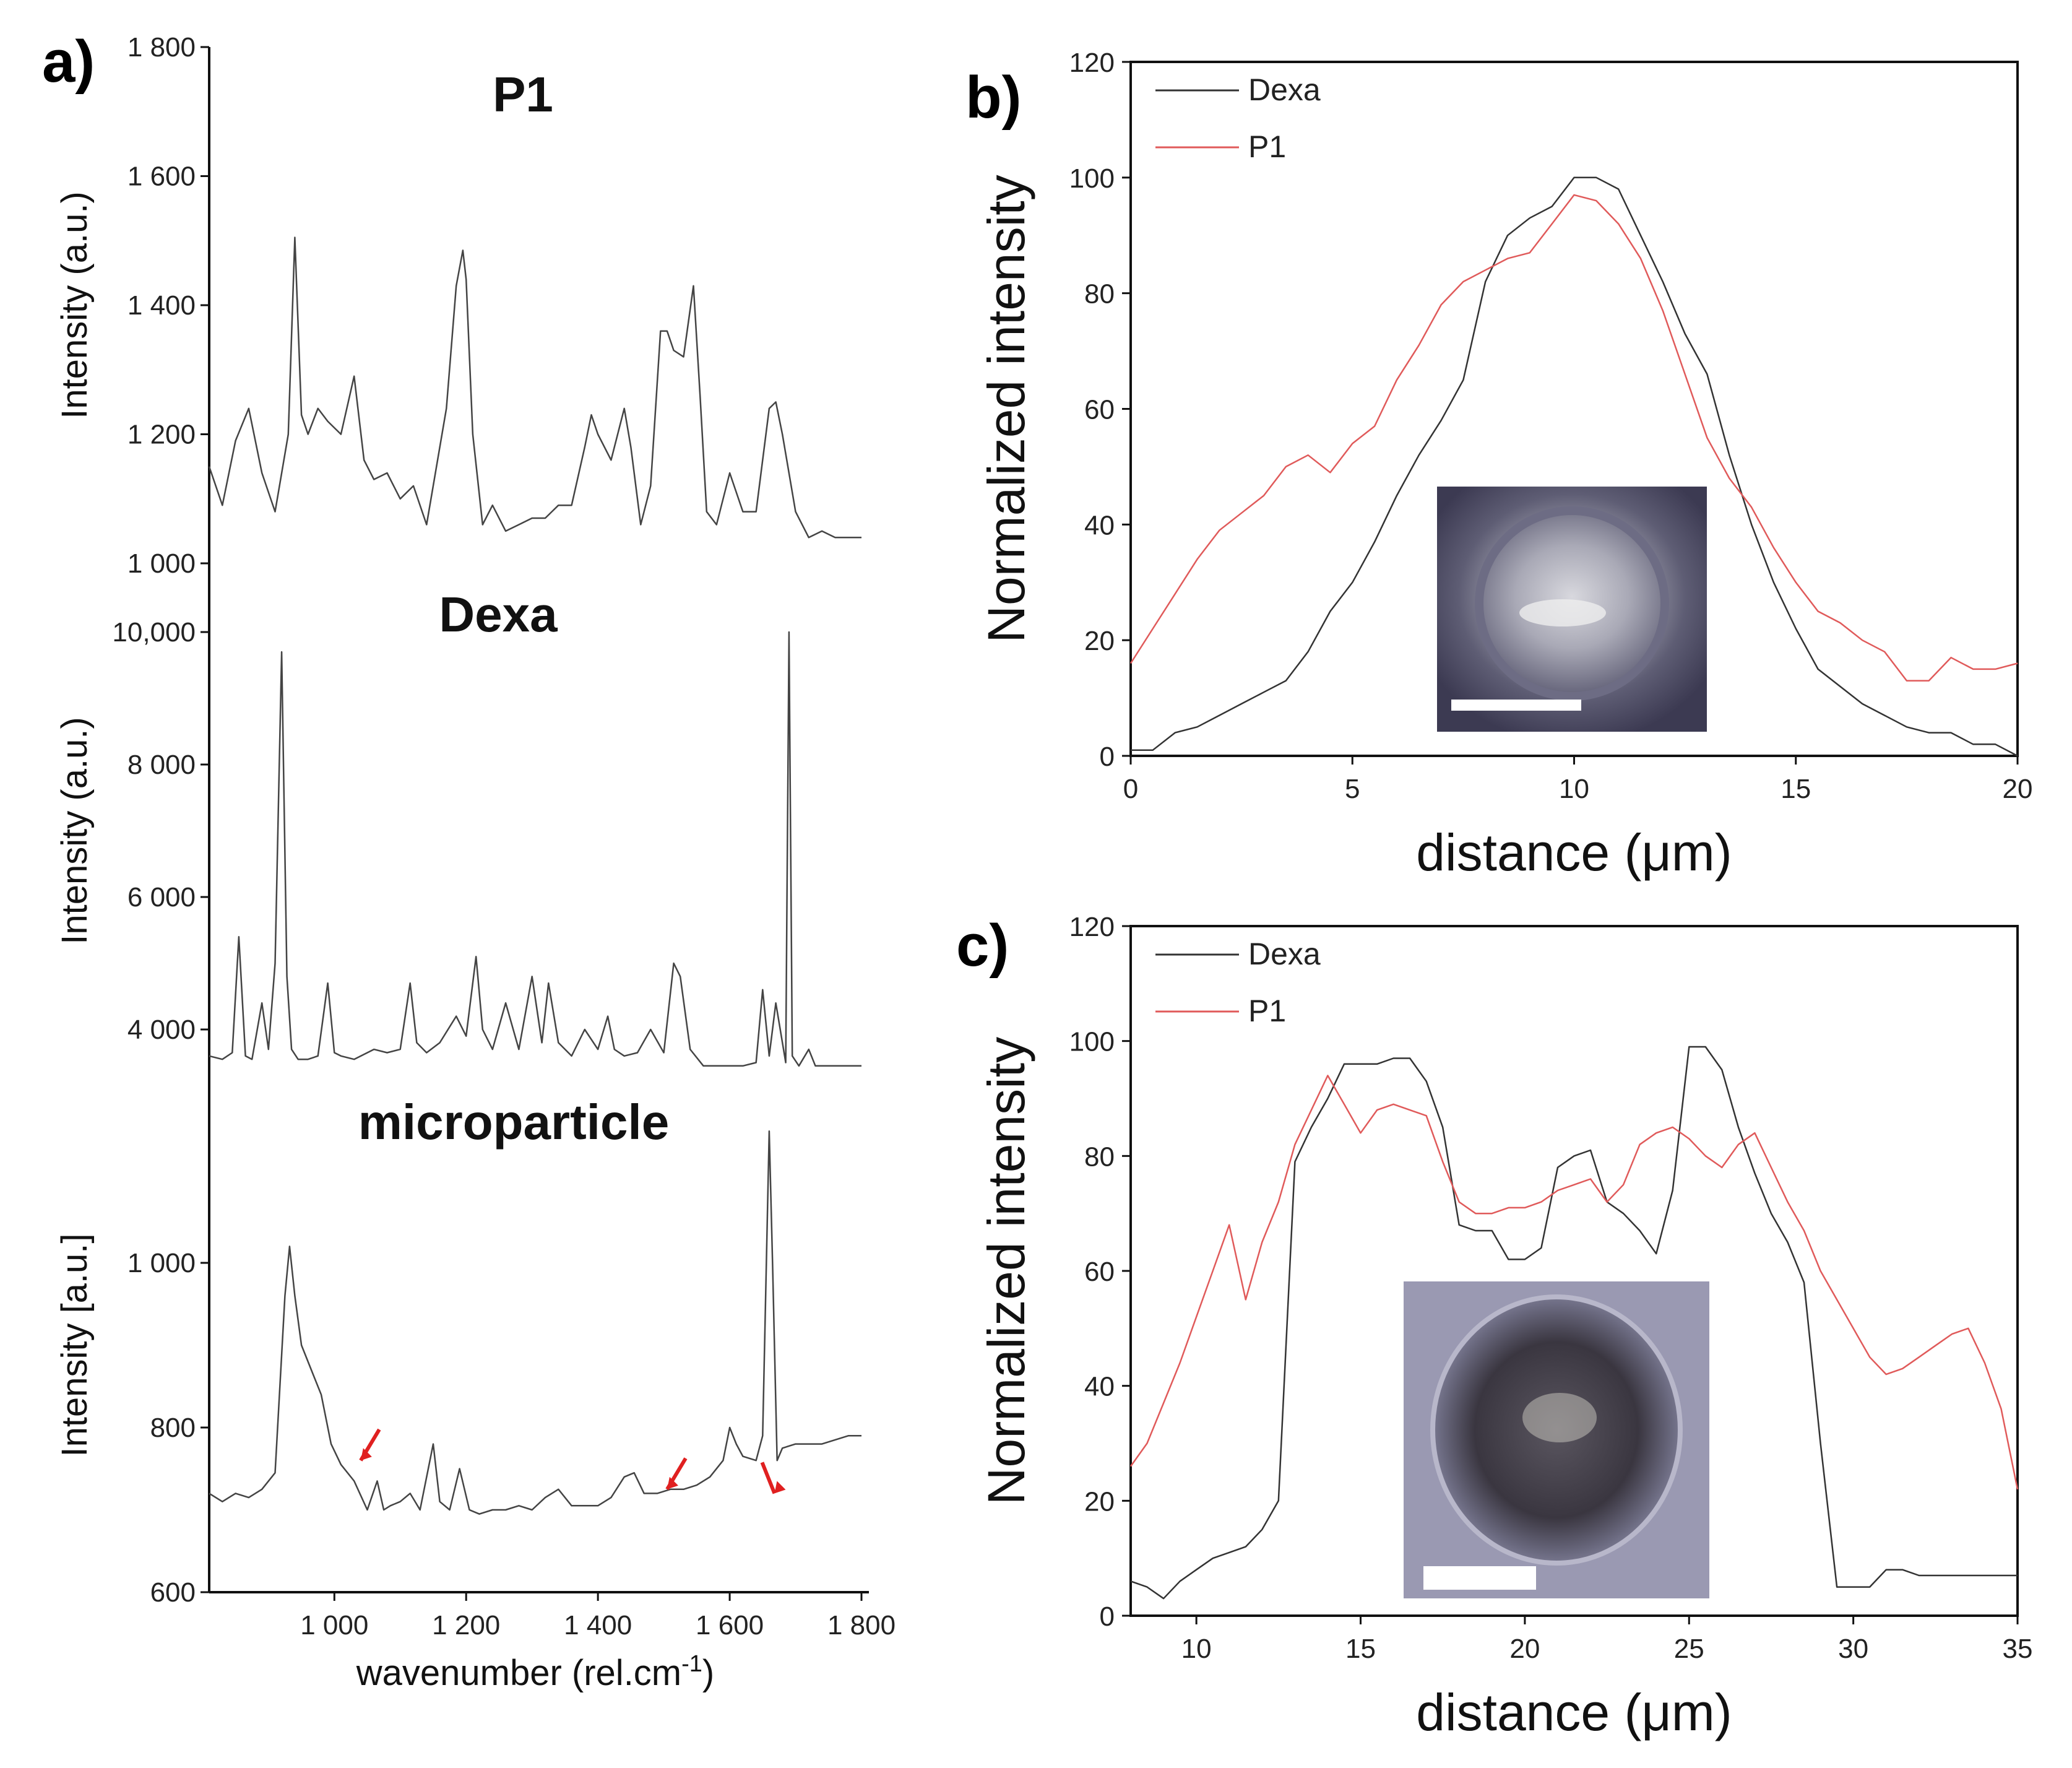  What do you see at coordinates (1479, 1578) in the screenshot?
I see `scale-bar-c` at bounding box center [1479, 1578].